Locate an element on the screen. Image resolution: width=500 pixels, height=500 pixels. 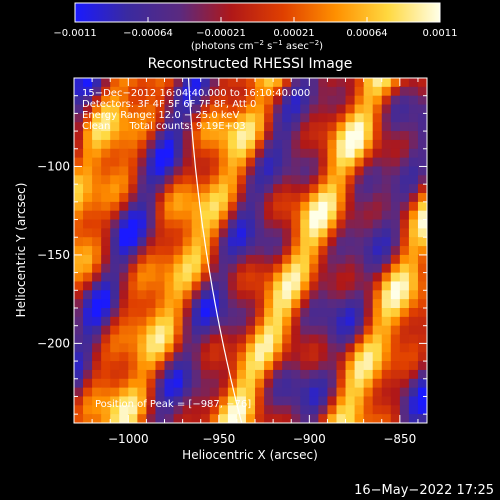
y-tick-label: −200 is located at coordinates (53, 343).